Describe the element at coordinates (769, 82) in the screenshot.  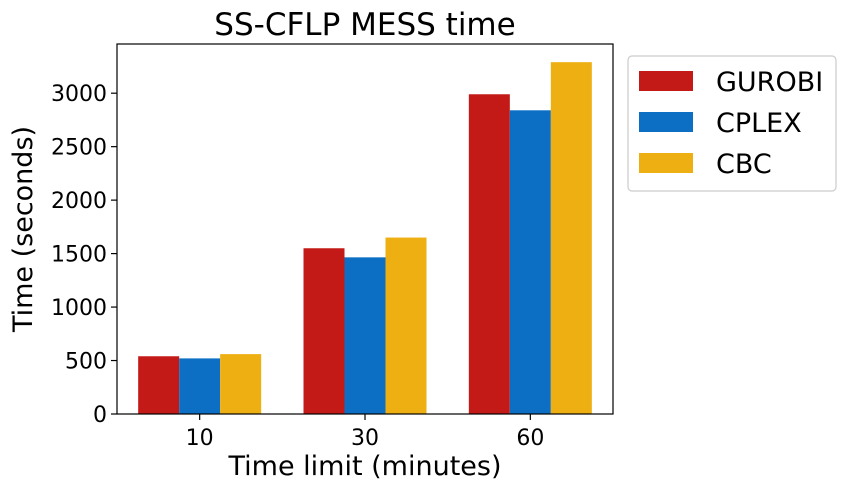
I see `legend-label-gurobi: GUROBI` at that location.